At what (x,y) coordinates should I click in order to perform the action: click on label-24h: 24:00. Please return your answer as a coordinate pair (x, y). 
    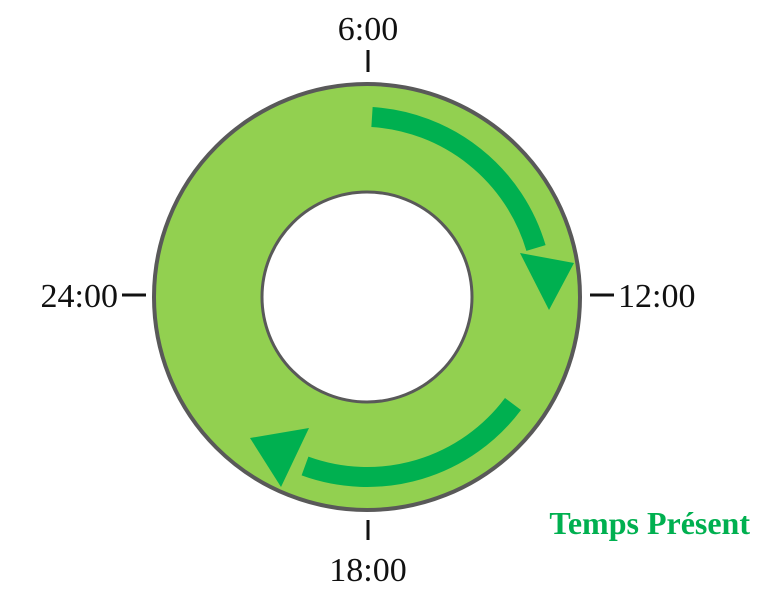
    Looking at the image, I should click on (79, 296).